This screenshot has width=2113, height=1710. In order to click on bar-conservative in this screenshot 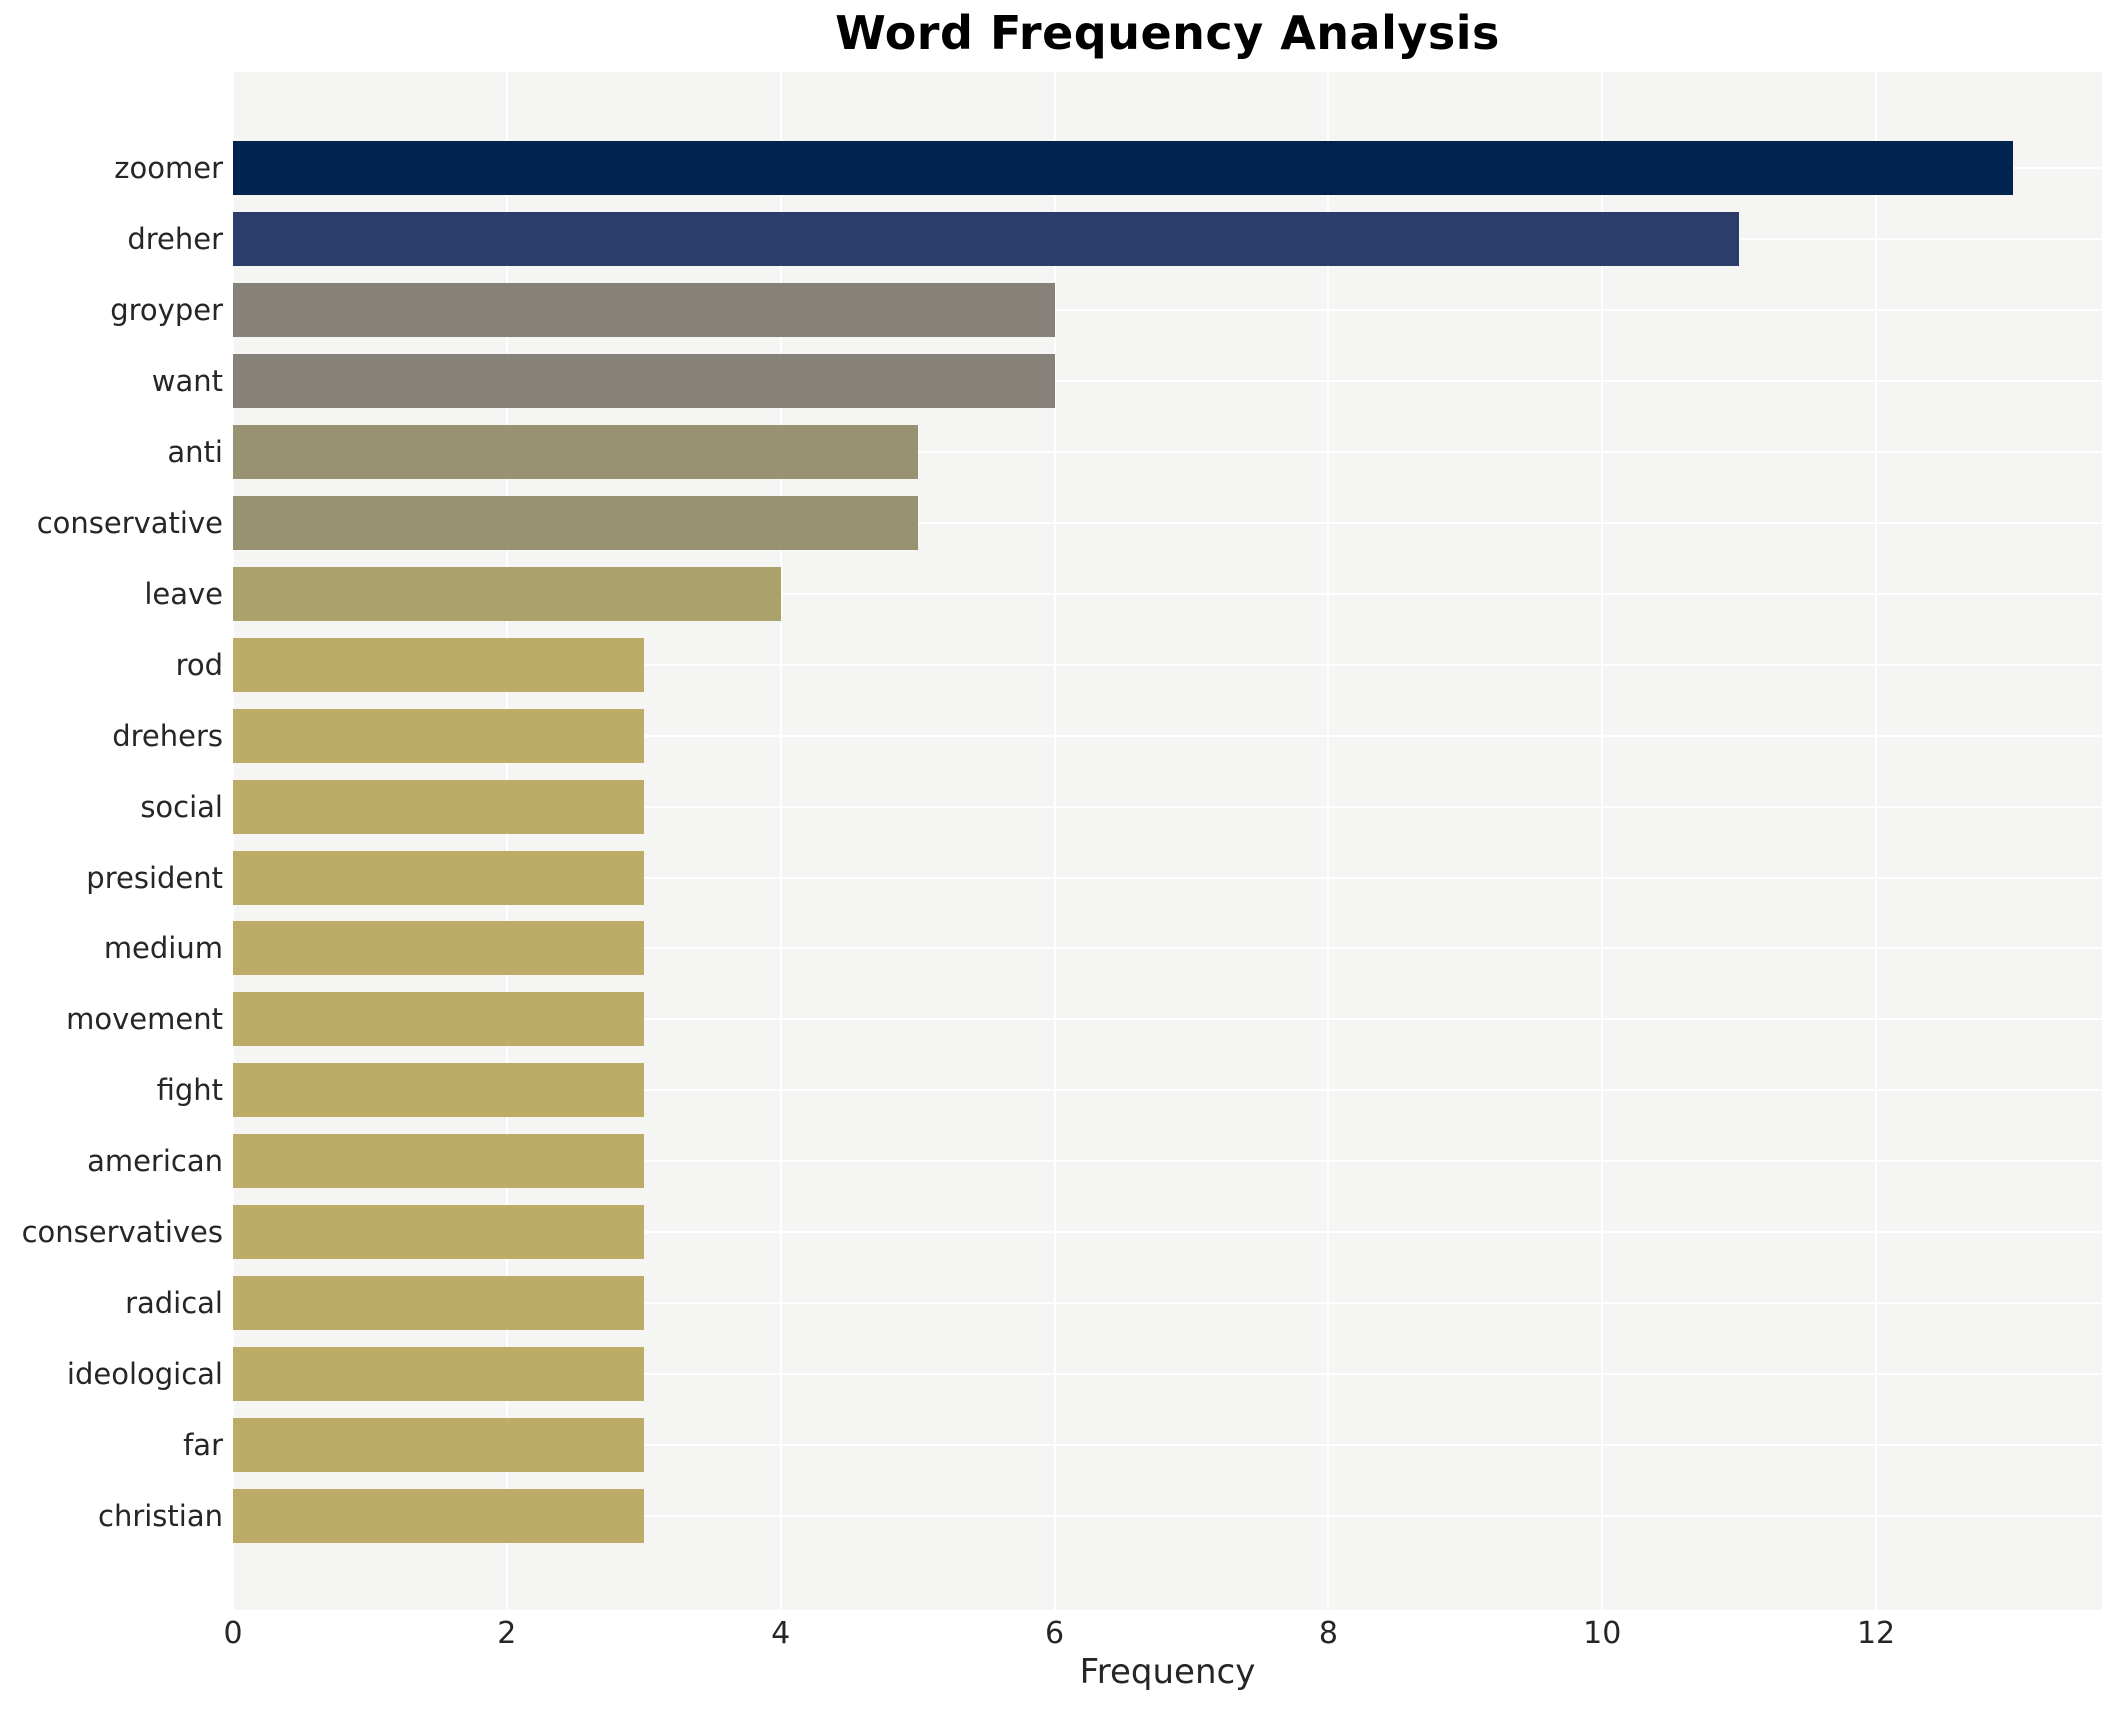, I will do `click(575, 522)`.